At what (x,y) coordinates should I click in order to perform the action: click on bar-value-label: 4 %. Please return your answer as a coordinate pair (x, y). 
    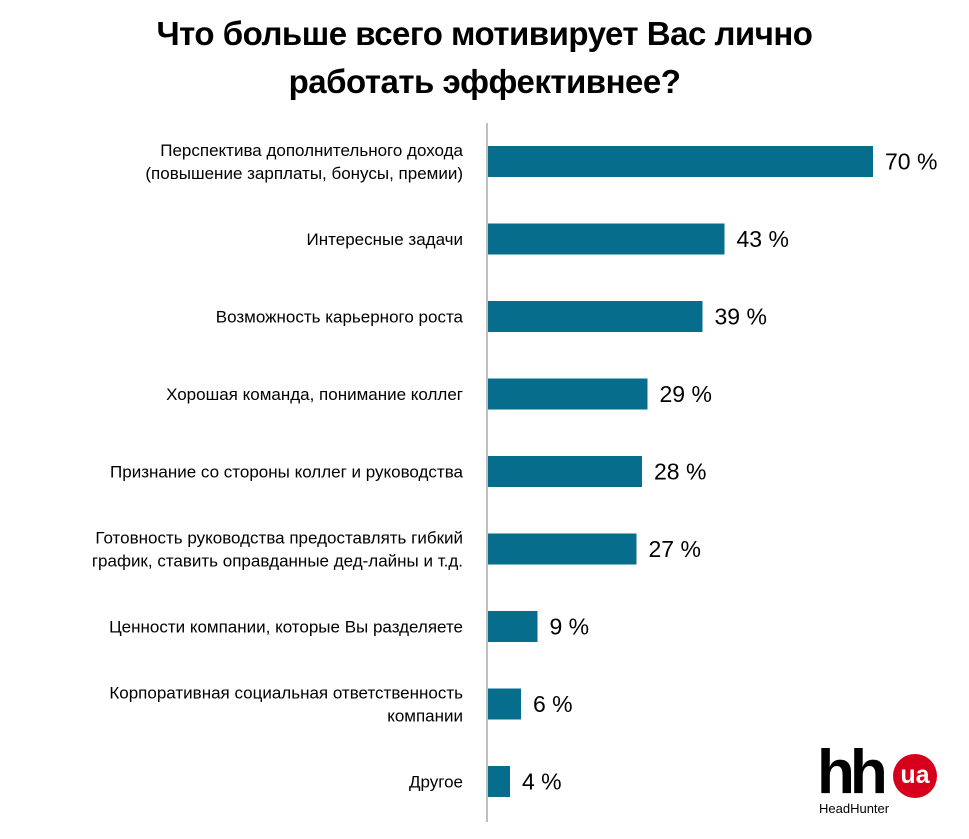
    Looking at the image, I should click on (542, 782).